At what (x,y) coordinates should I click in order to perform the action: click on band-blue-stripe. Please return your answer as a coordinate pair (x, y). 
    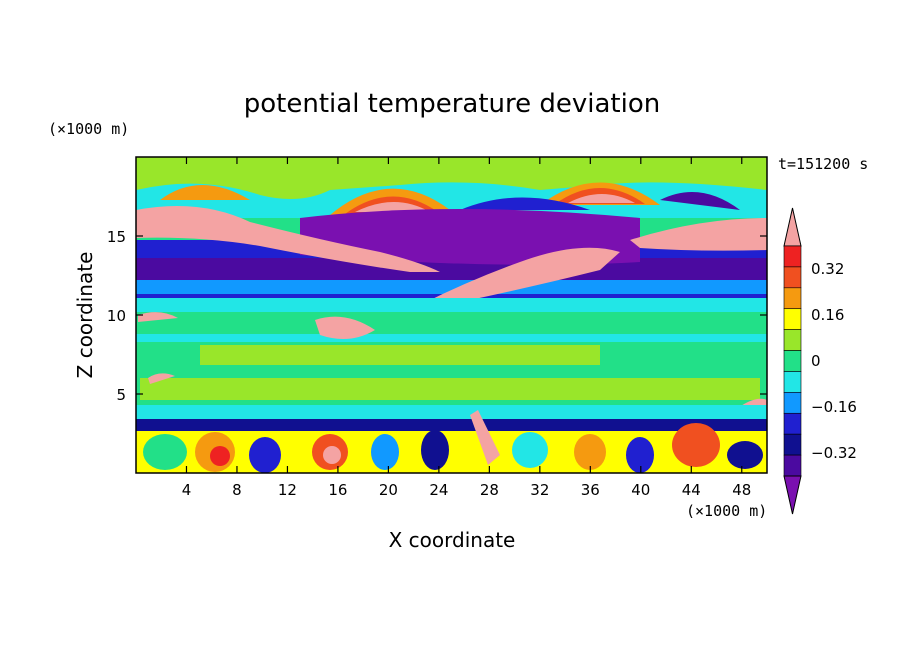
    Looking at the image, I should click on (451, 287).